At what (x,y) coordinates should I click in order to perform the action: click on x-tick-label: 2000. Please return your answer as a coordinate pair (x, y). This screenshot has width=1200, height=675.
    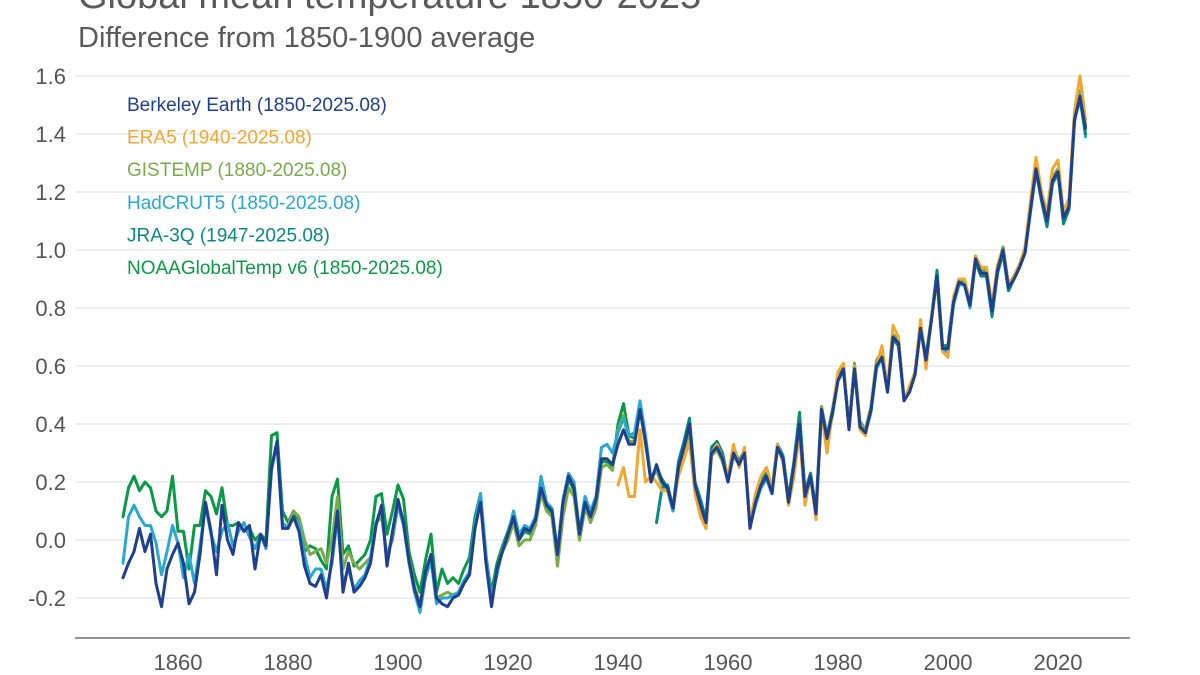
    Looking at the image, I should click on (948, 662).